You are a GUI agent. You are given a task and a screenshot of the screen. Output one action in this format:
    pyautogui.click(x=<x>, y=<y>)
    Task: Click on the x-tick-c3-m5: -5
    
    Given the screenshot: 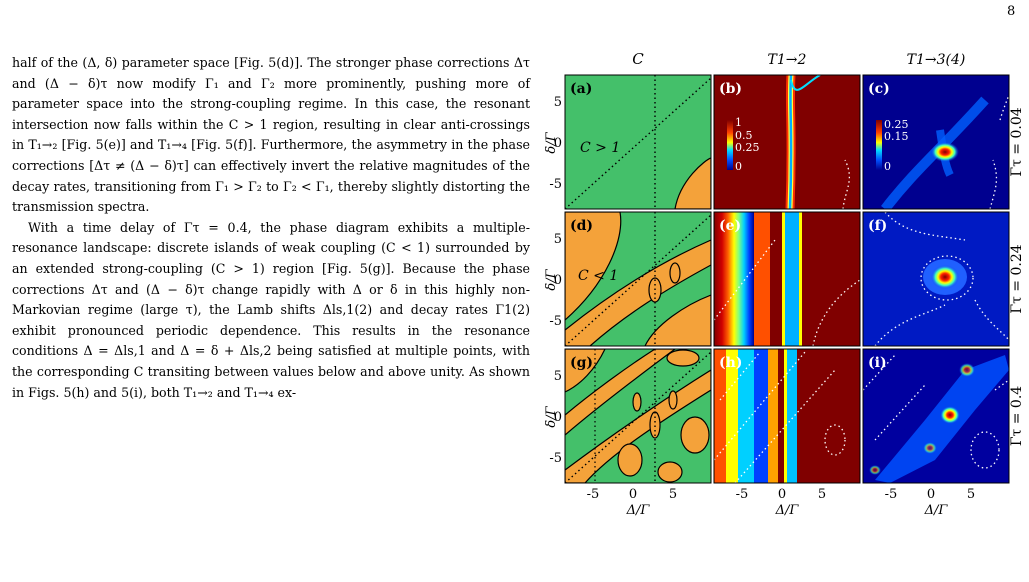 What is the action you would take?
    pyautogui.click(x=891, y=494)
    